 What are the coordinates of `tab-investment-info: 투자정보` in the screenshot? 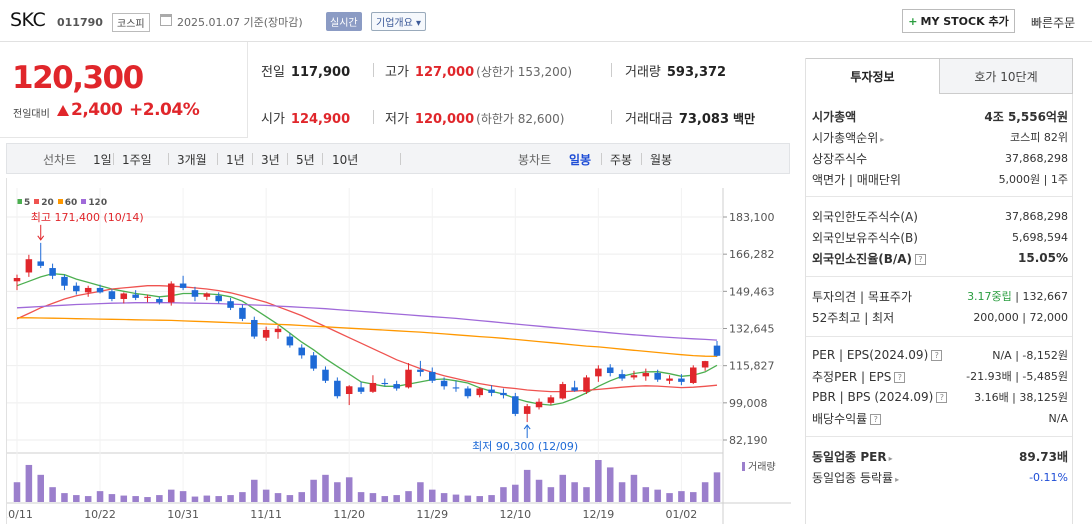 It's located at (873, 76).